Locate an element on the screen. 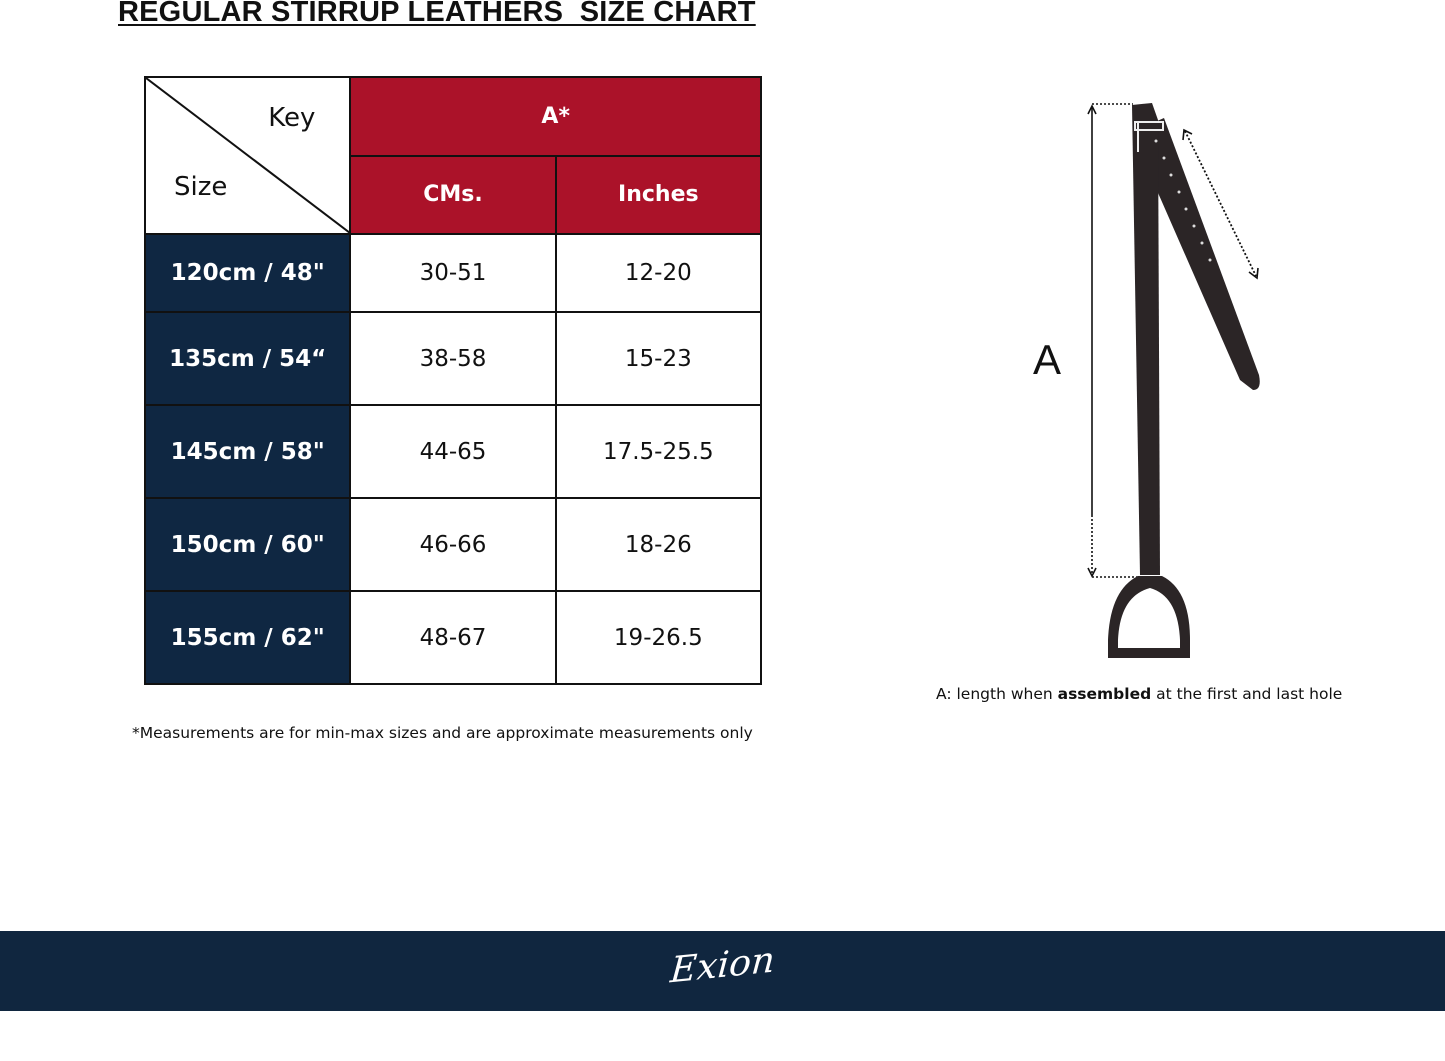  table-row: 135cm / 54“ 38-58 15-23 is located at coordinates (453, 358).